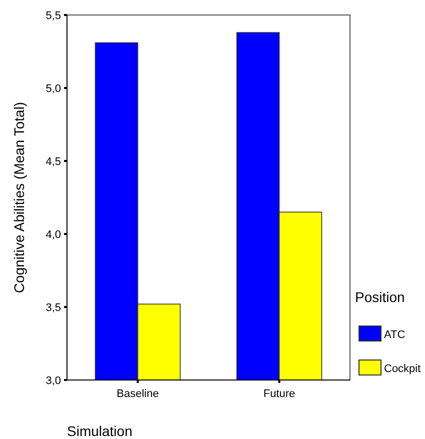 This screenshot has height=439, width=425. I want to click on legend-title: Position, so click(380, 297).